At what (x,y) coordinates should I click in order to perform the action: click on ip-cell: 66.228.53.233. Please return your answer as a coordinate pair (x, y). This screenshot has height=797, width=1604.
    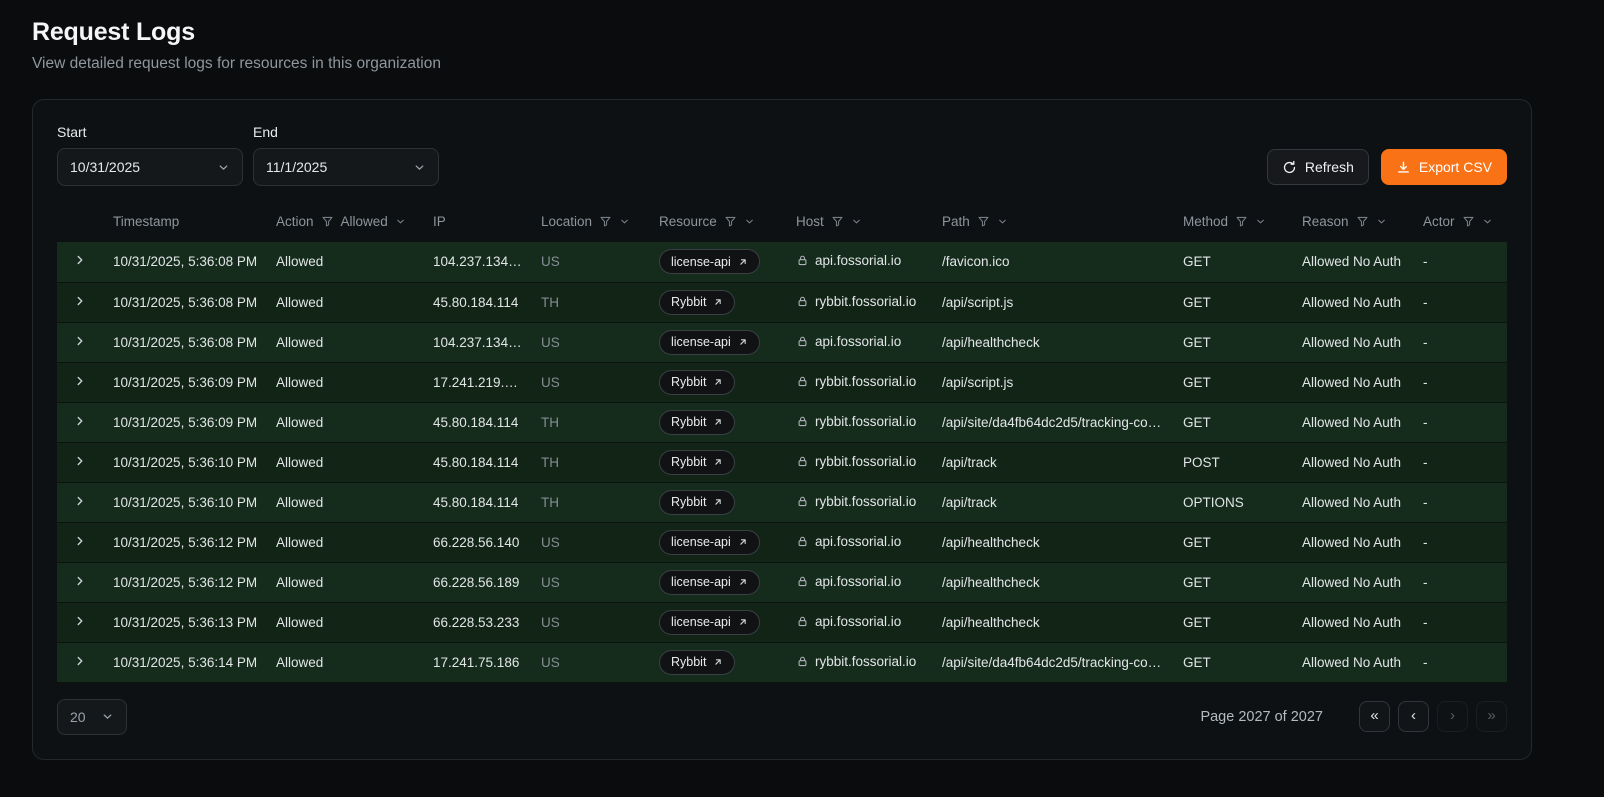
    Looking at the image, I should click on (476, 622).